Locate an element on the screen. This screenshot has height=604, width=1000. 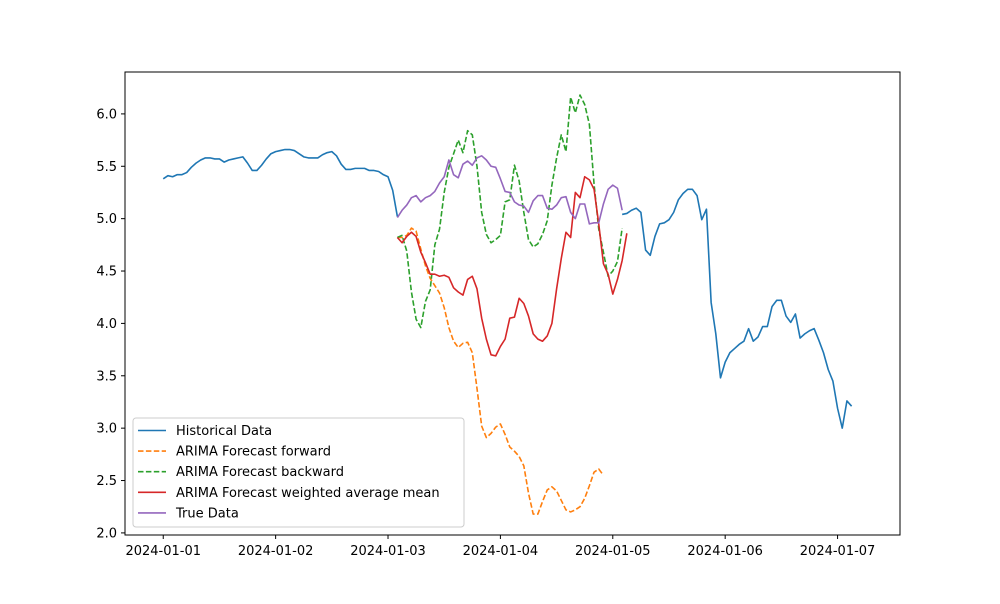
y-tick-label: 4.0 is located at coordinates (106, 324).